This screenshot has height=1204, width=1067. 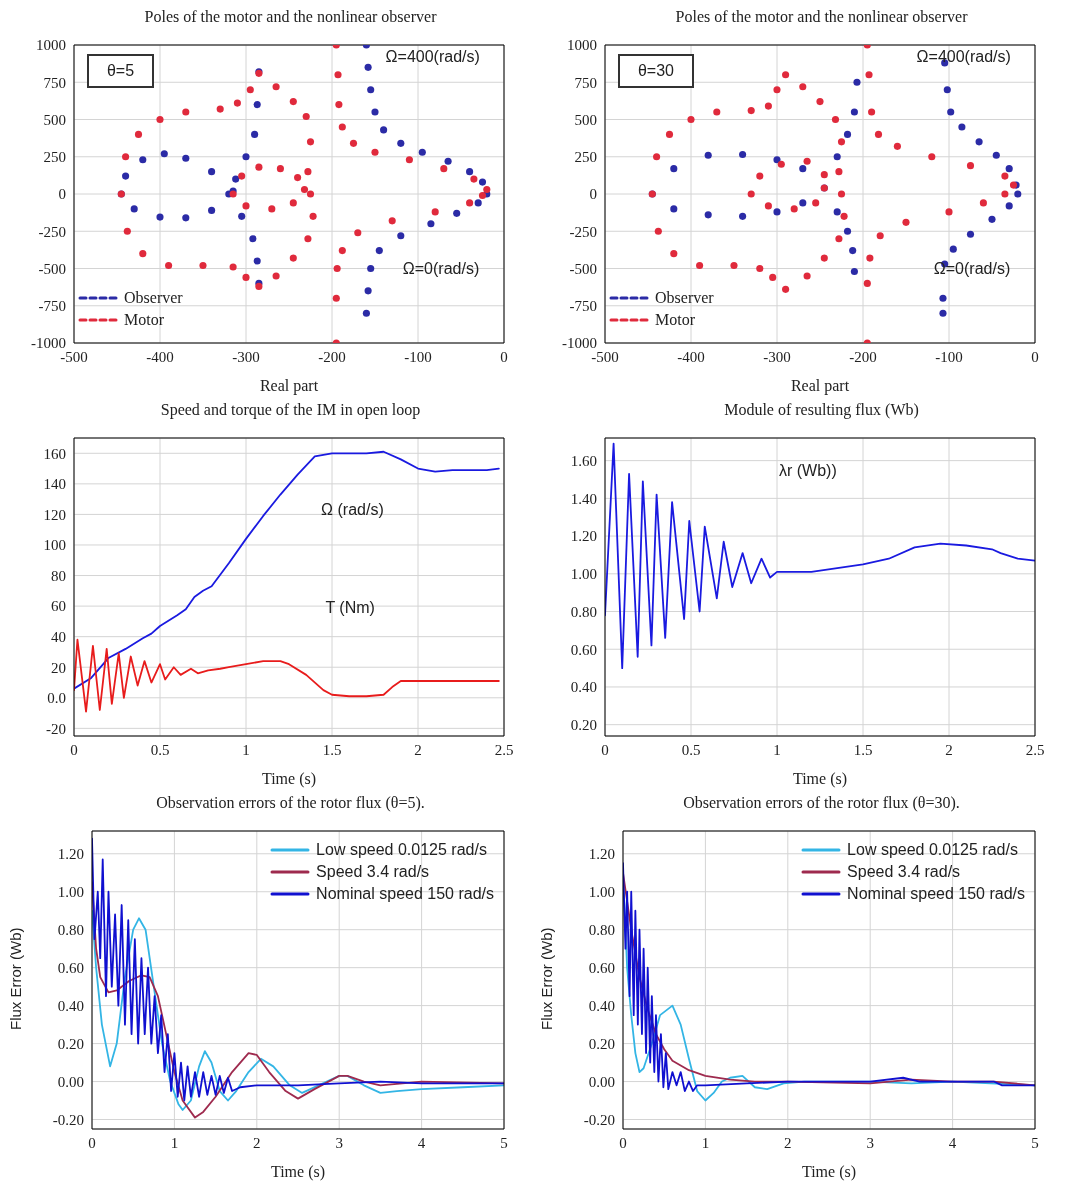 What do you see at coordinates (58, 606) in the screenshot?
I see `y-tick-label: 60` at bounding box center [58, 606].